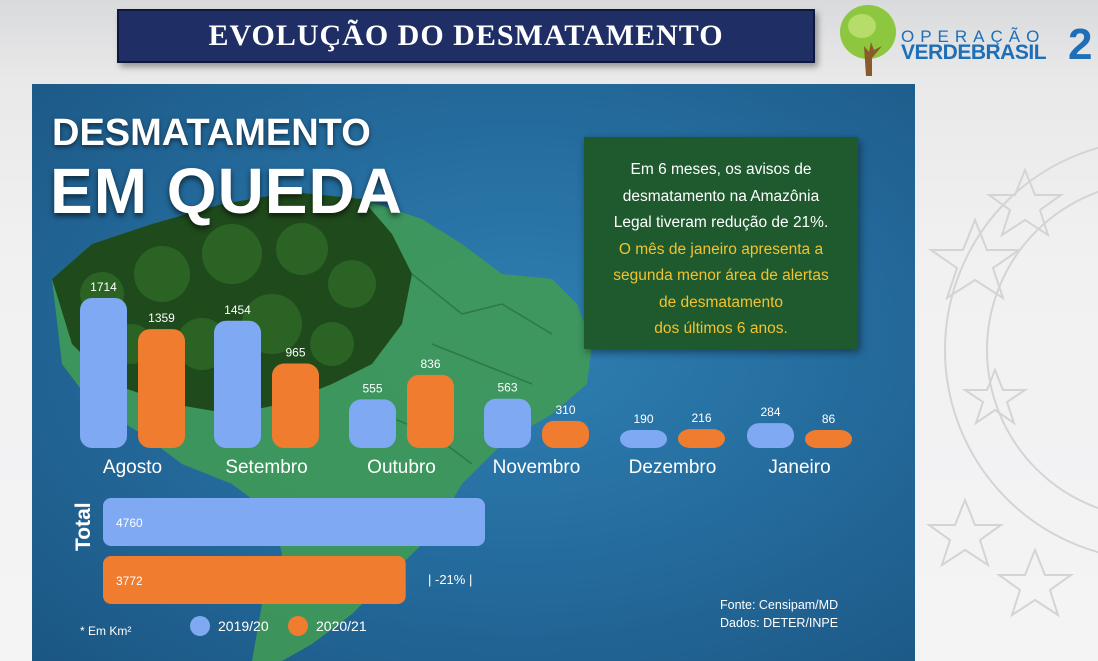 The width and height of the screenshot is (1098, 661). I want to click on source-line: Fonte: Censipam/MD, so click(779, 605).